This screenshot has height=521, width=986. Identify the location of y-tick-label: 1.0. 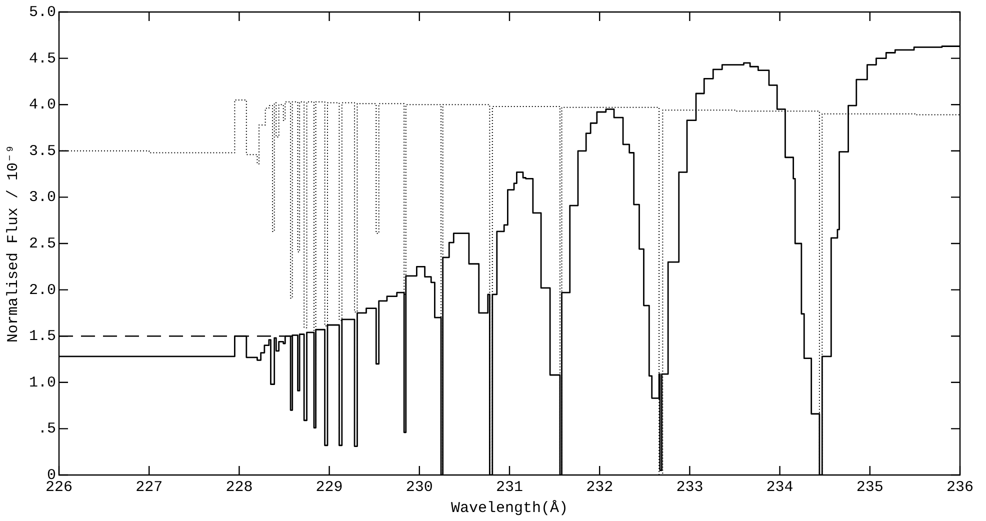
(42, 383).